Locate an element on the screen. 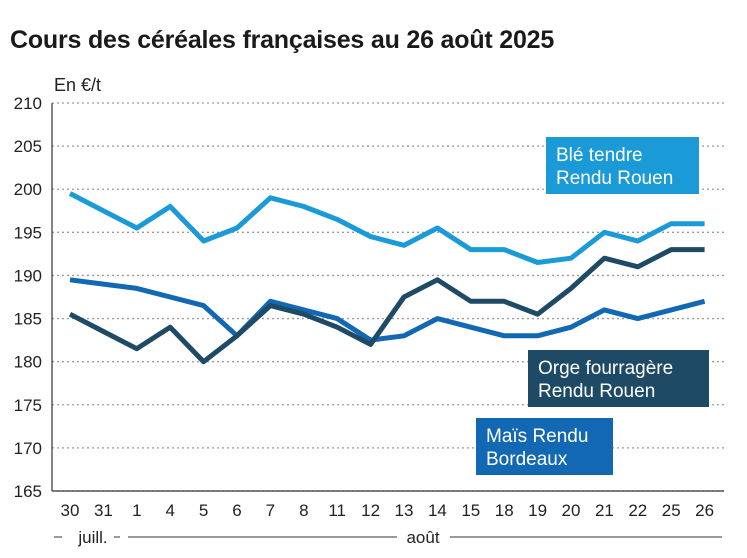 Image resolution: width=747 pixels, height=558 pixels. x-tick-label: 8 is located at coordinates (303, 510).